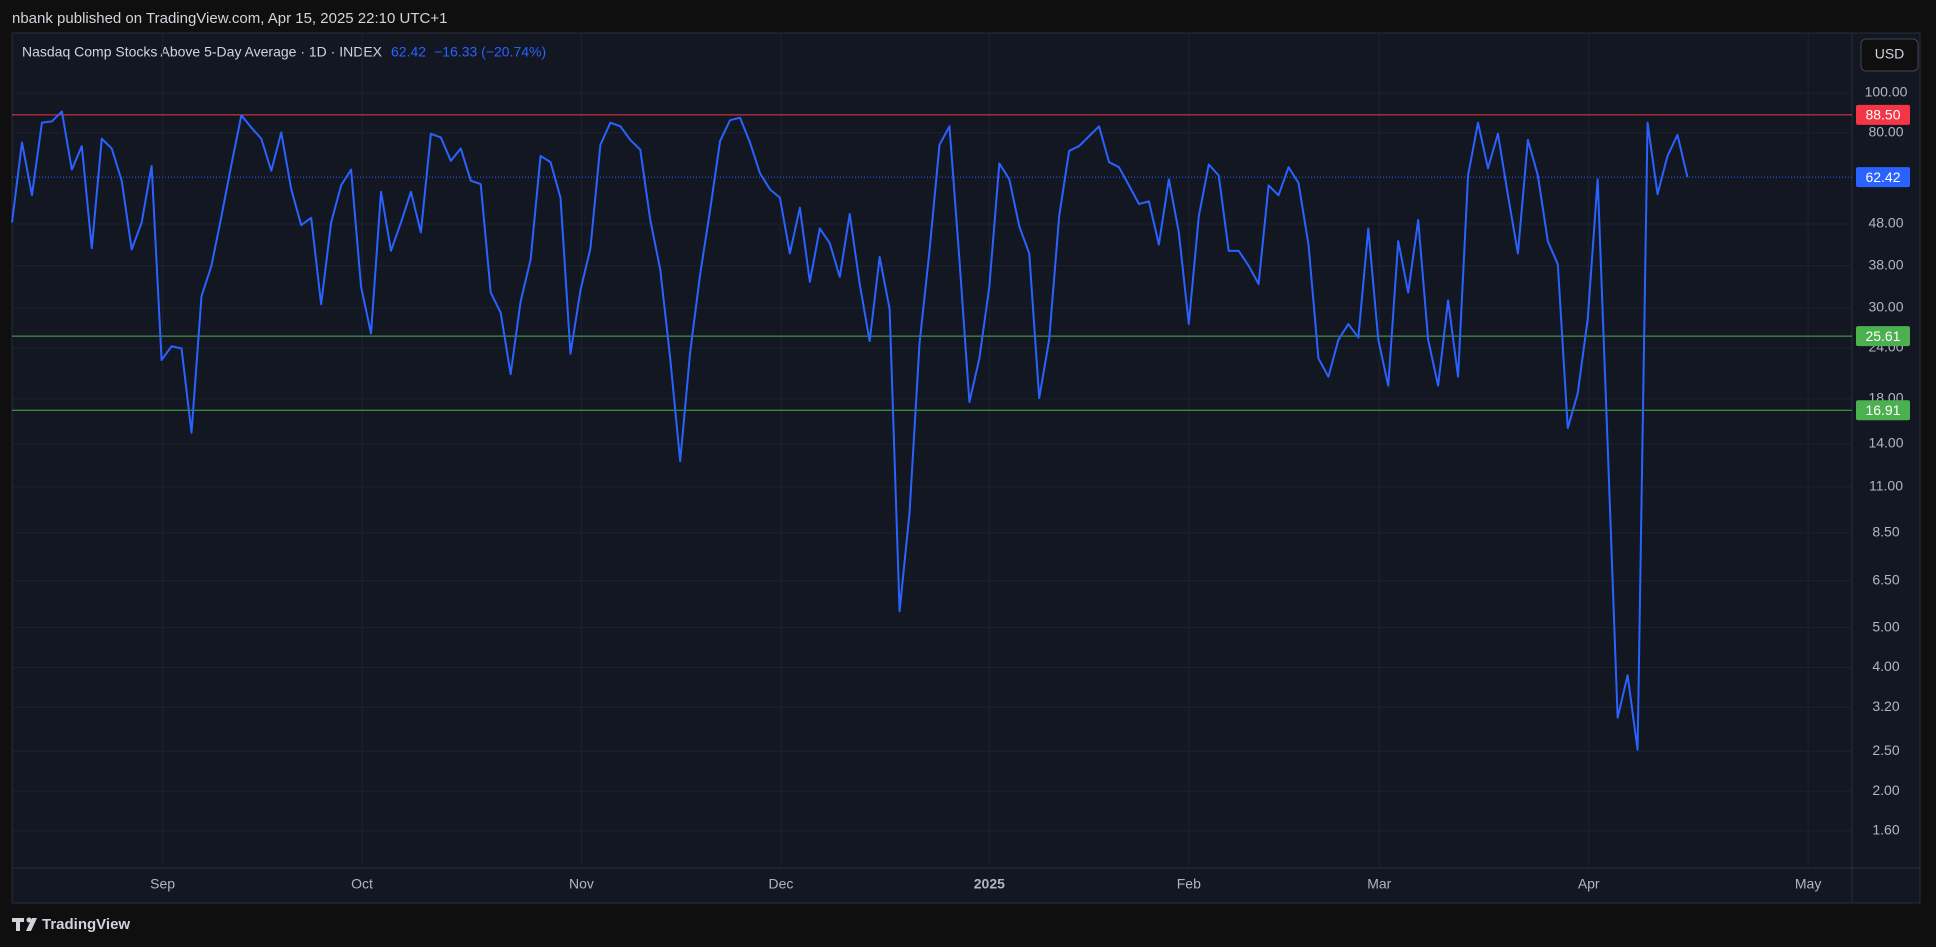 The image size is (1936, 947). What do you see at coordinates (1885, 264) in the screenshot?
I see `y-tick-label: 38.00` at bounding box center [1885, 264].